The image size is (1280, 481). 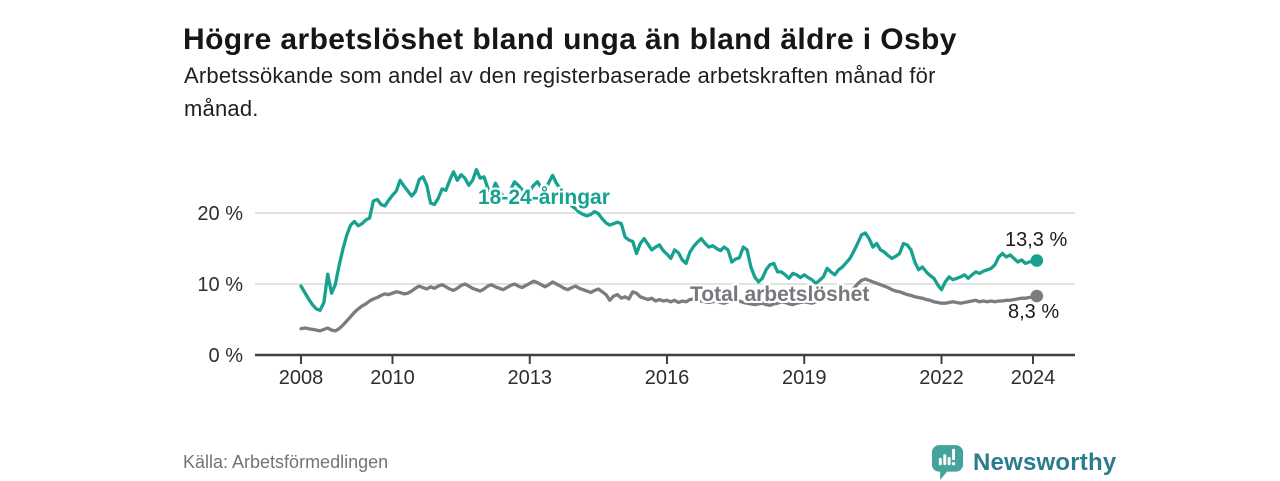 What do you see at coordinates (1037, 260) in the screenshot?
I see `series-end-dot-youth` at bounding box center [1037, 260].